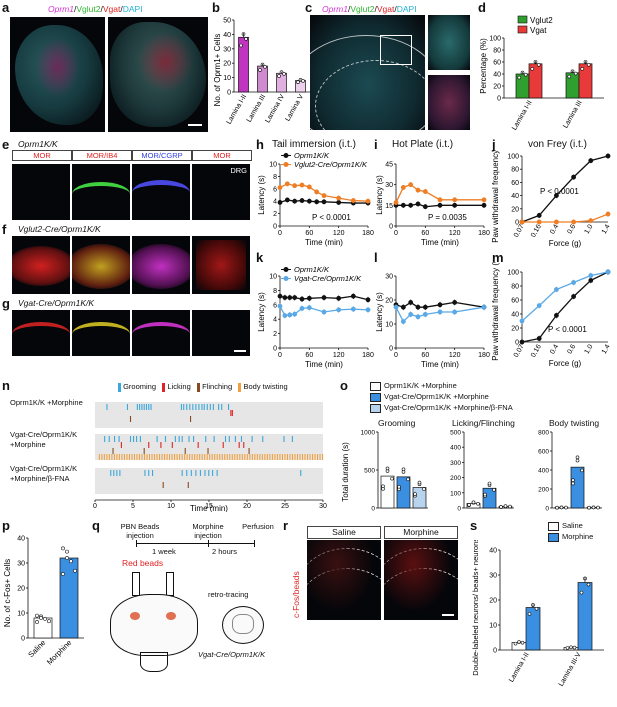 This screenshot has width=617, height=707. I want to click on chart-s-g-dot, so click(515, 643).